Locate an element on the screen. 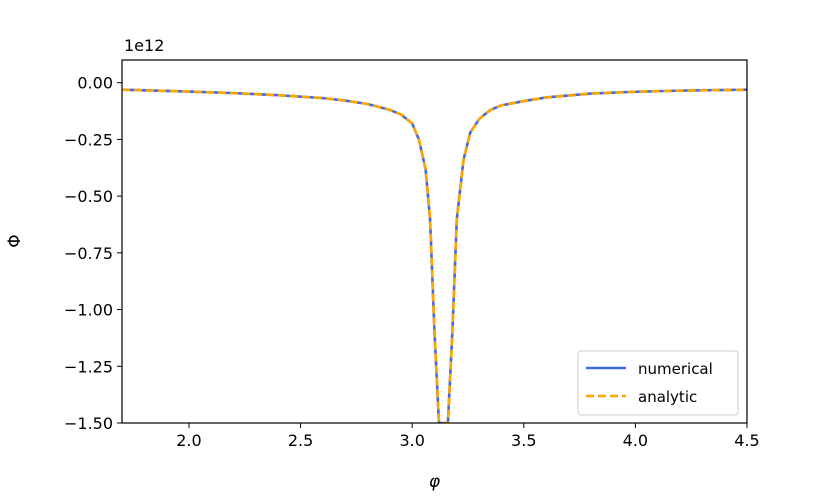  legend-label-analytic: analytic is located at coordinates (667, 397).